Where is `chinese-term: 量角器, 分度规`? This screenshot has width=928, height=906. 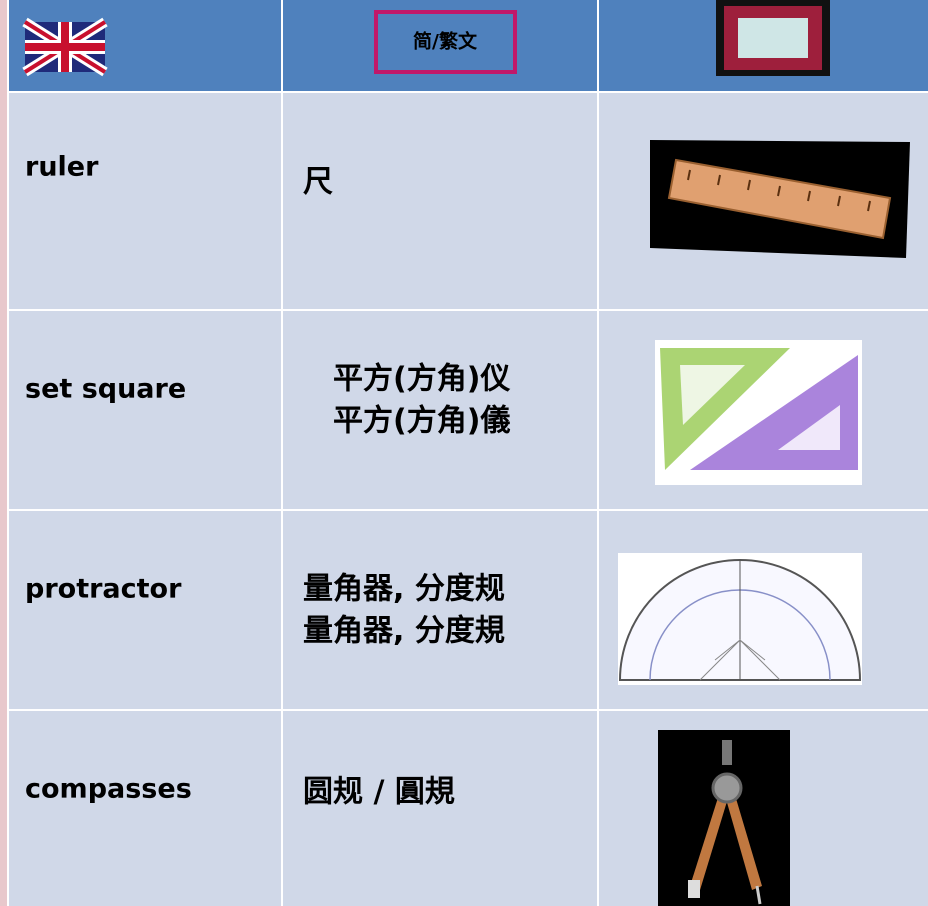 chinese-term: 量角器, 分度规 is located at coordinates (404, 589).